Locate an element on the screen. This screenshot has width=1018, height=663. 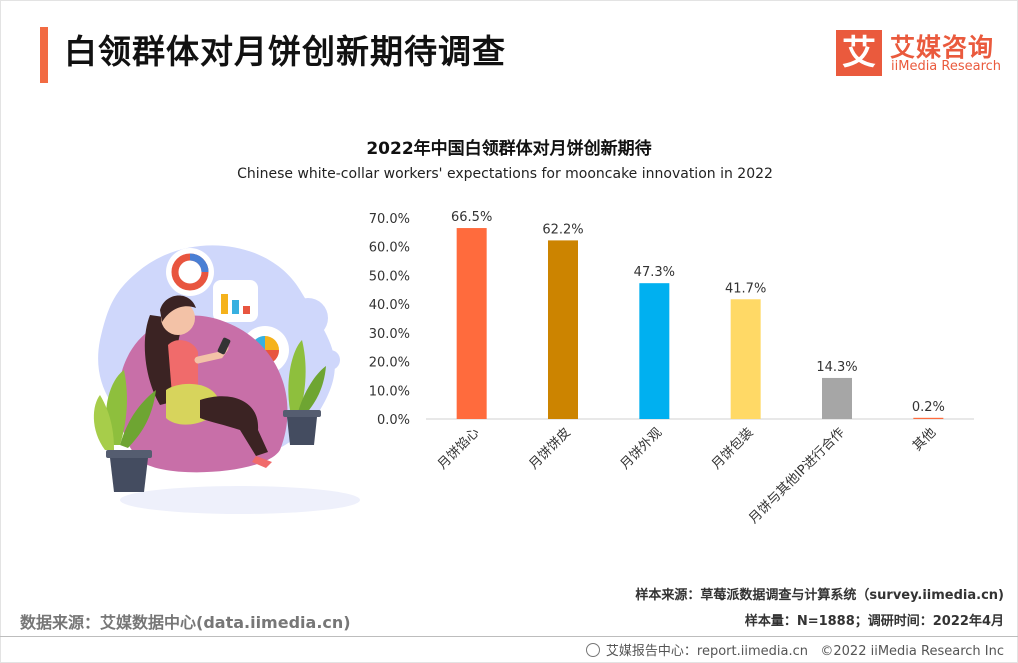
y-tick-label: 70.0% is located at coordinates (389, 219).